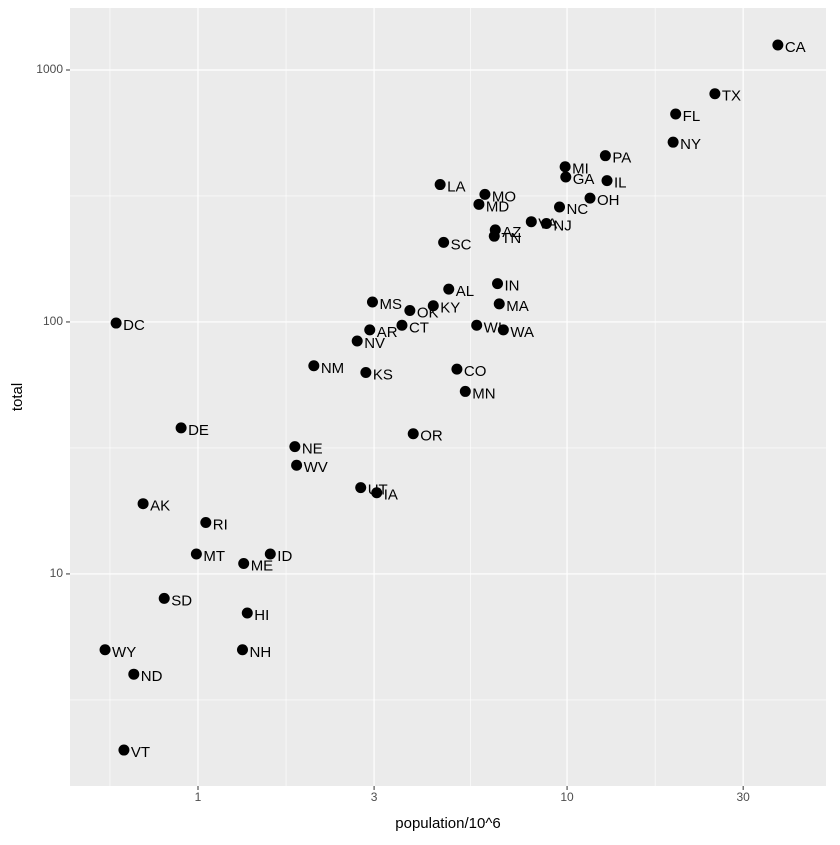  I want to click on point-label: VT, so click(140, 752).